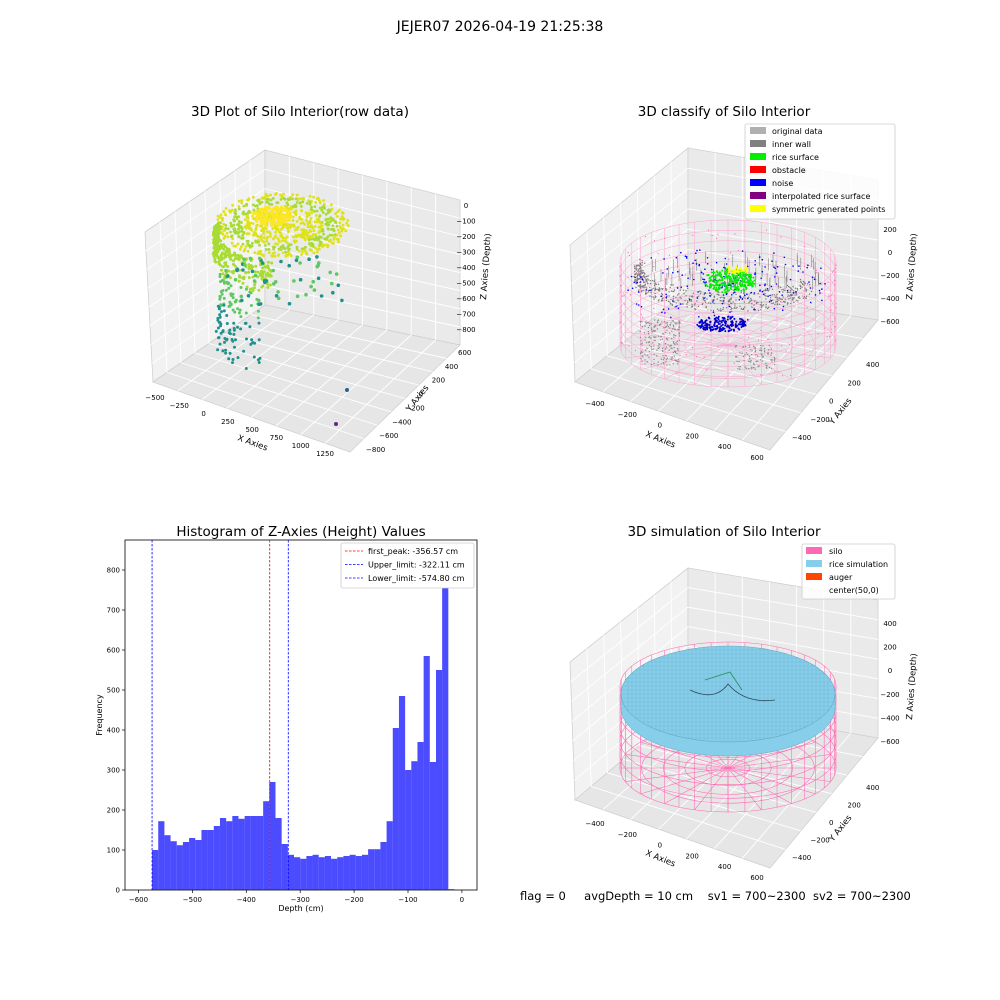 This screenshot has height=1000, width=1000. Describe the element at coordinates (660, 859) in the screenshot. I see `p4-xlabel: X Axies` at that location.